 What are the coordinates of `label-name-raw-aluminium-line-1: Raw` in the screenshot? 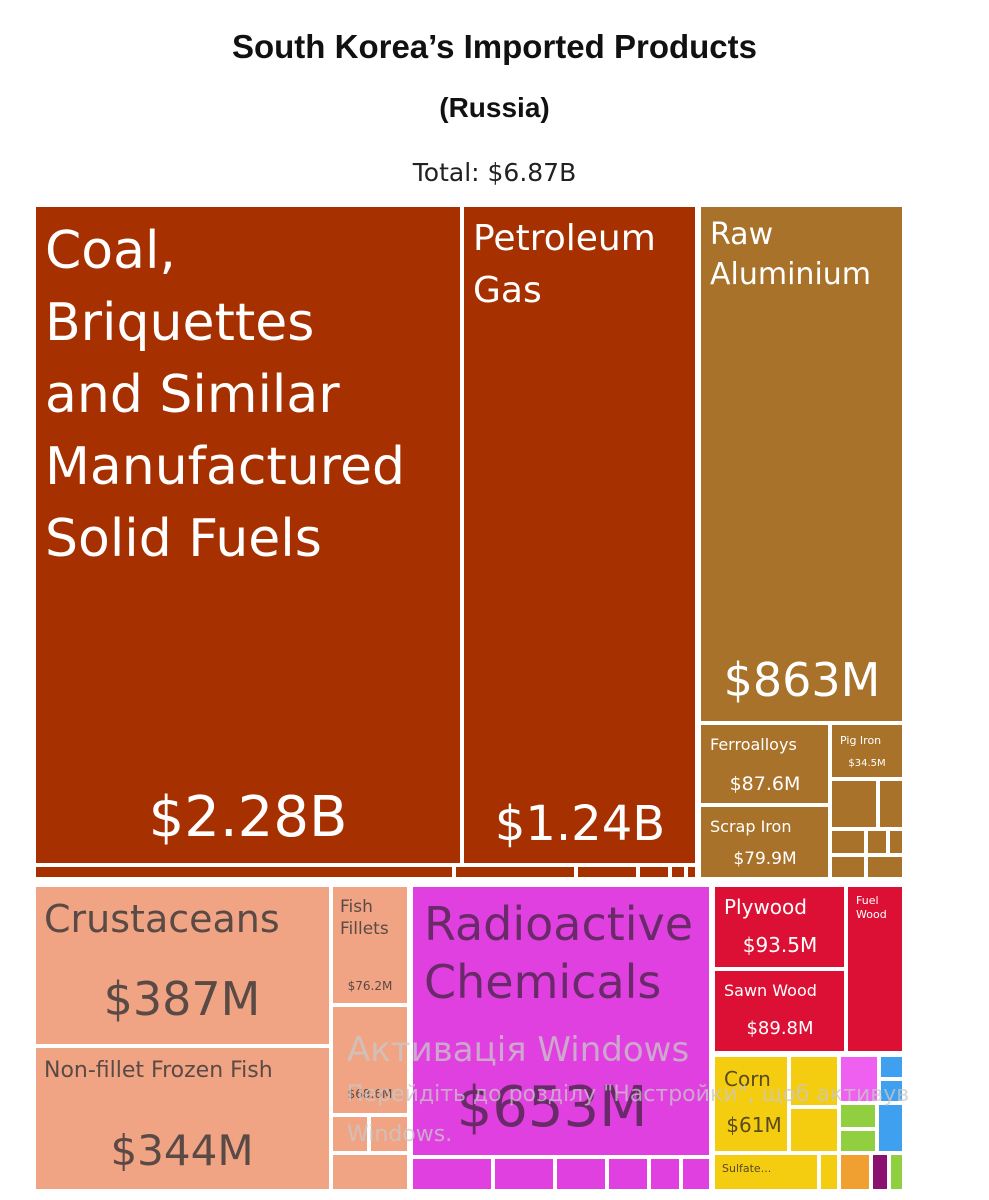 It's located at (741, 234).